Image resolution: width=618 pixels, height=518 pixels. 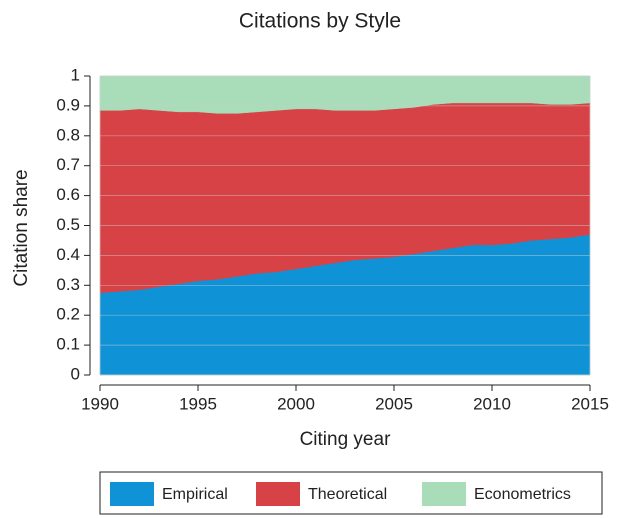 What do you see at coordinates (198, 403) in the screenshot?
I see `x-tick-label: 1995` at bounding box center [198, 403].